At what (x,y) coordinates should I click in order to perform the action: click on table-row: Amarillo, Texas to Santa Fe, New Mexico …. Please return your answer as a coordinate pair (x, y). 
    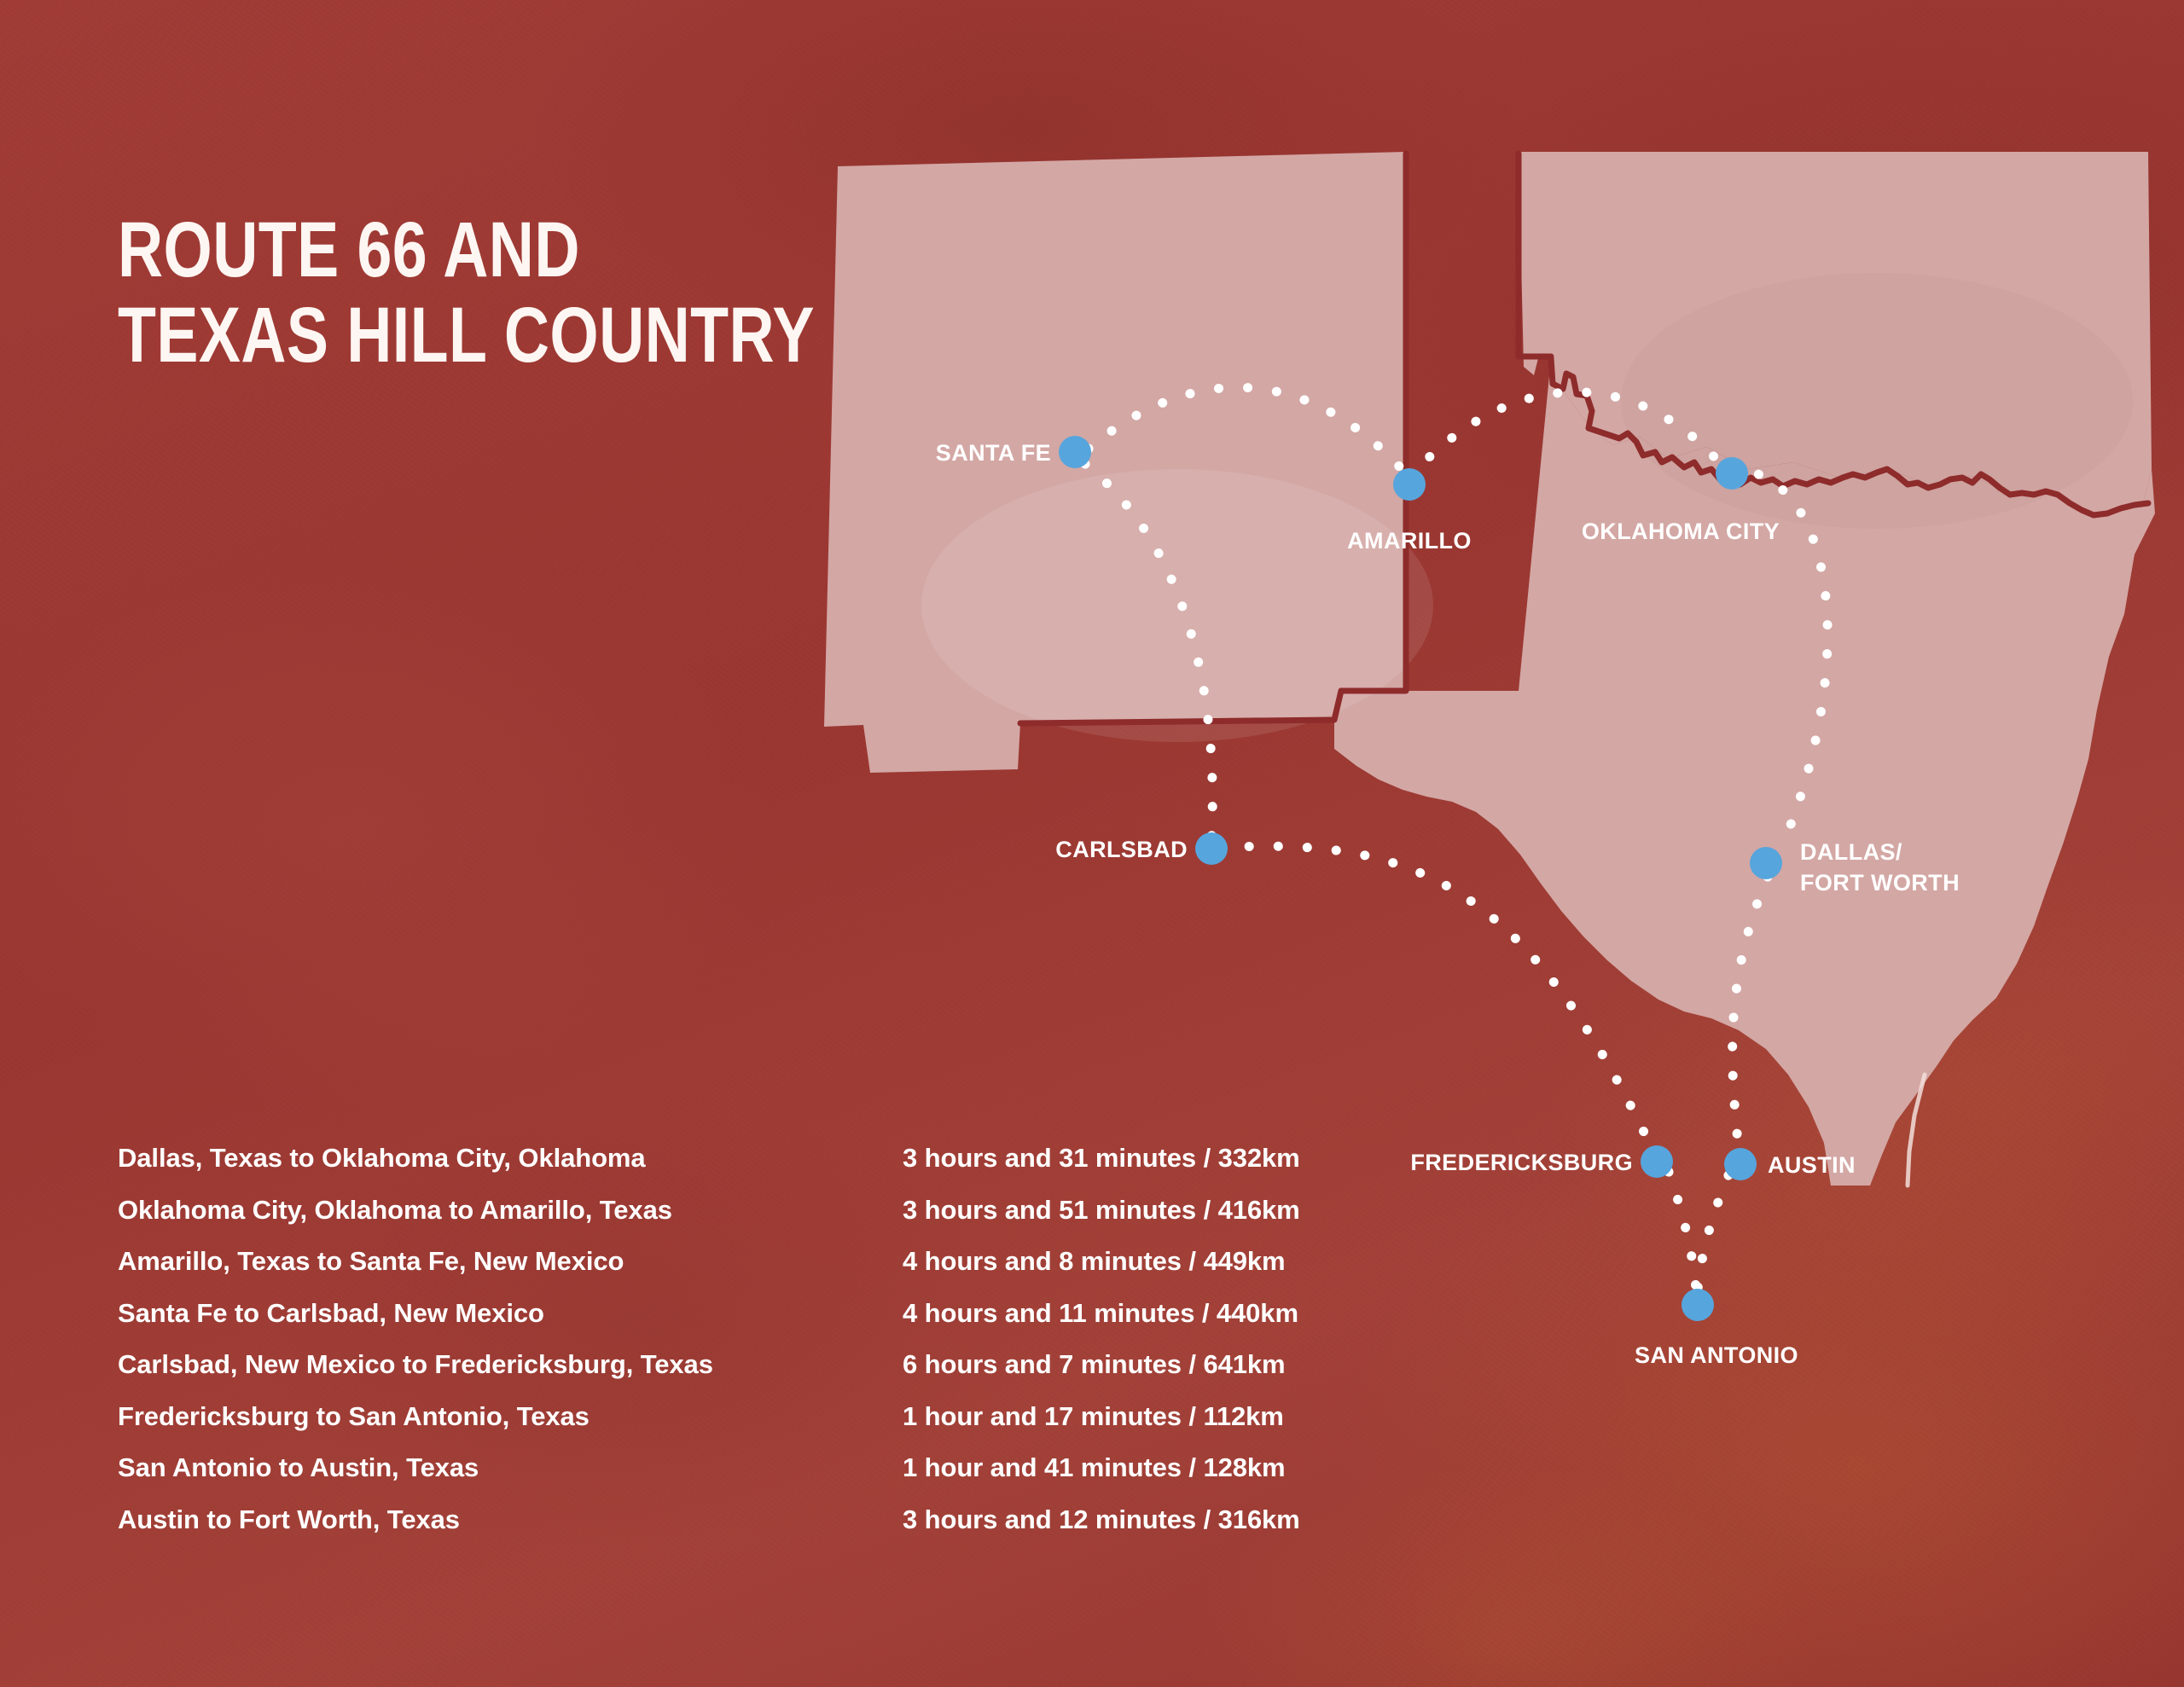
    Looking at the image, I should click on (783, 1272).